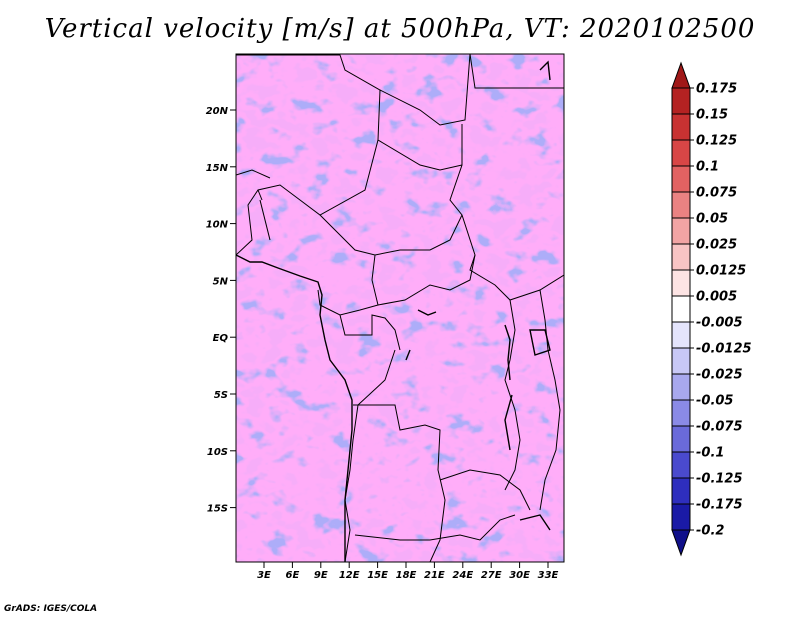 This screenshot has height=618, width=800. What do you see at coordinates (51, 609) in the screenshot?
I see `grads-credit: GrADS: IGES/COLA` at bounding box center [51, 609].